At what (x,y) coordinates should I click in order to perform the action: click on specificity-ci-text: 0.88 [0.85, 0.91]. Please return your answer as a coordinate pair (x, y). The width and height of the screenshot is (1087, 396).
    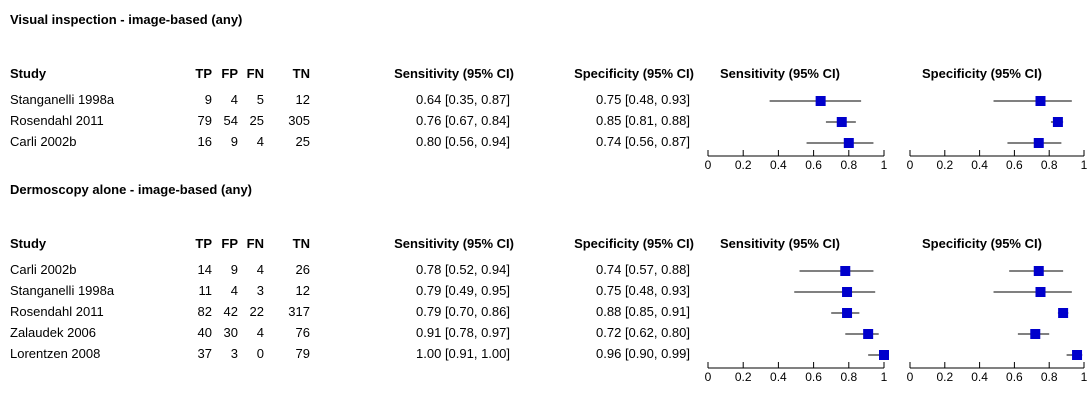
    Looking at the image, I should click on (643, 311).